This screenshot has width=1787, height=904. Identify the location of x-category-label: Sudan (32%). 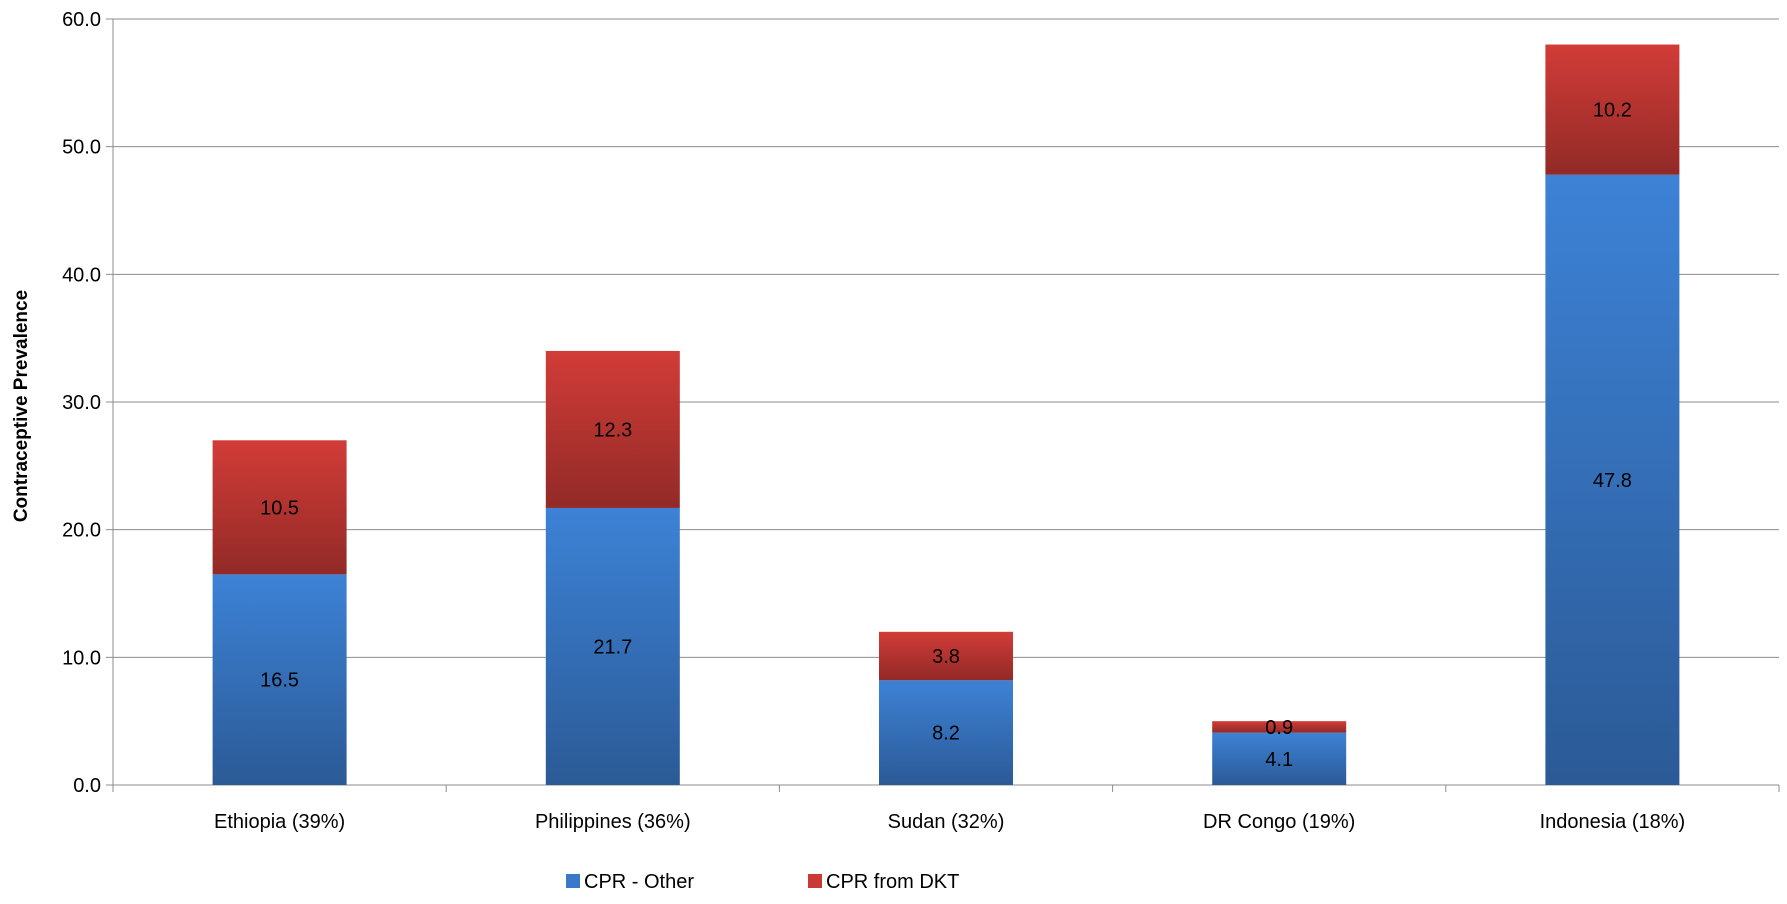
(946, 822).